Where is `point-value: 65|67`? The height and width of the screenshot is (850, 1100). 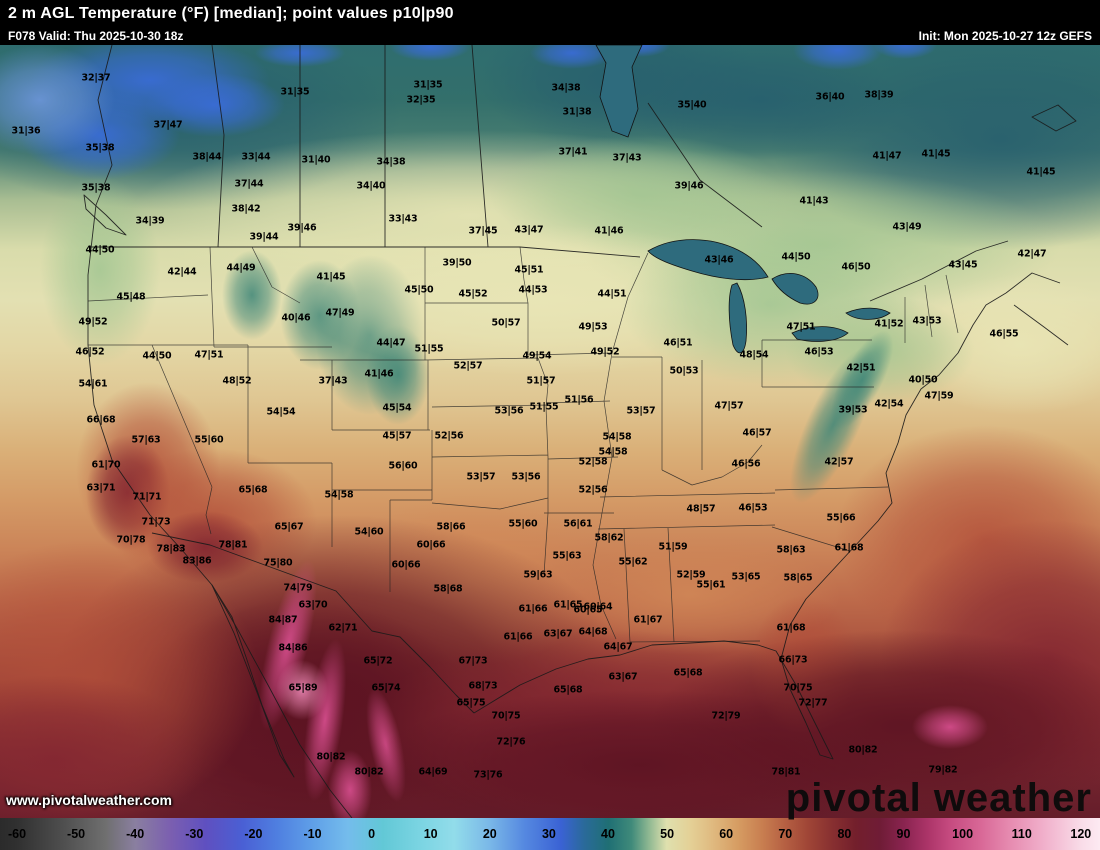 point-value: 65|67 is located at coordinates (289, 527).